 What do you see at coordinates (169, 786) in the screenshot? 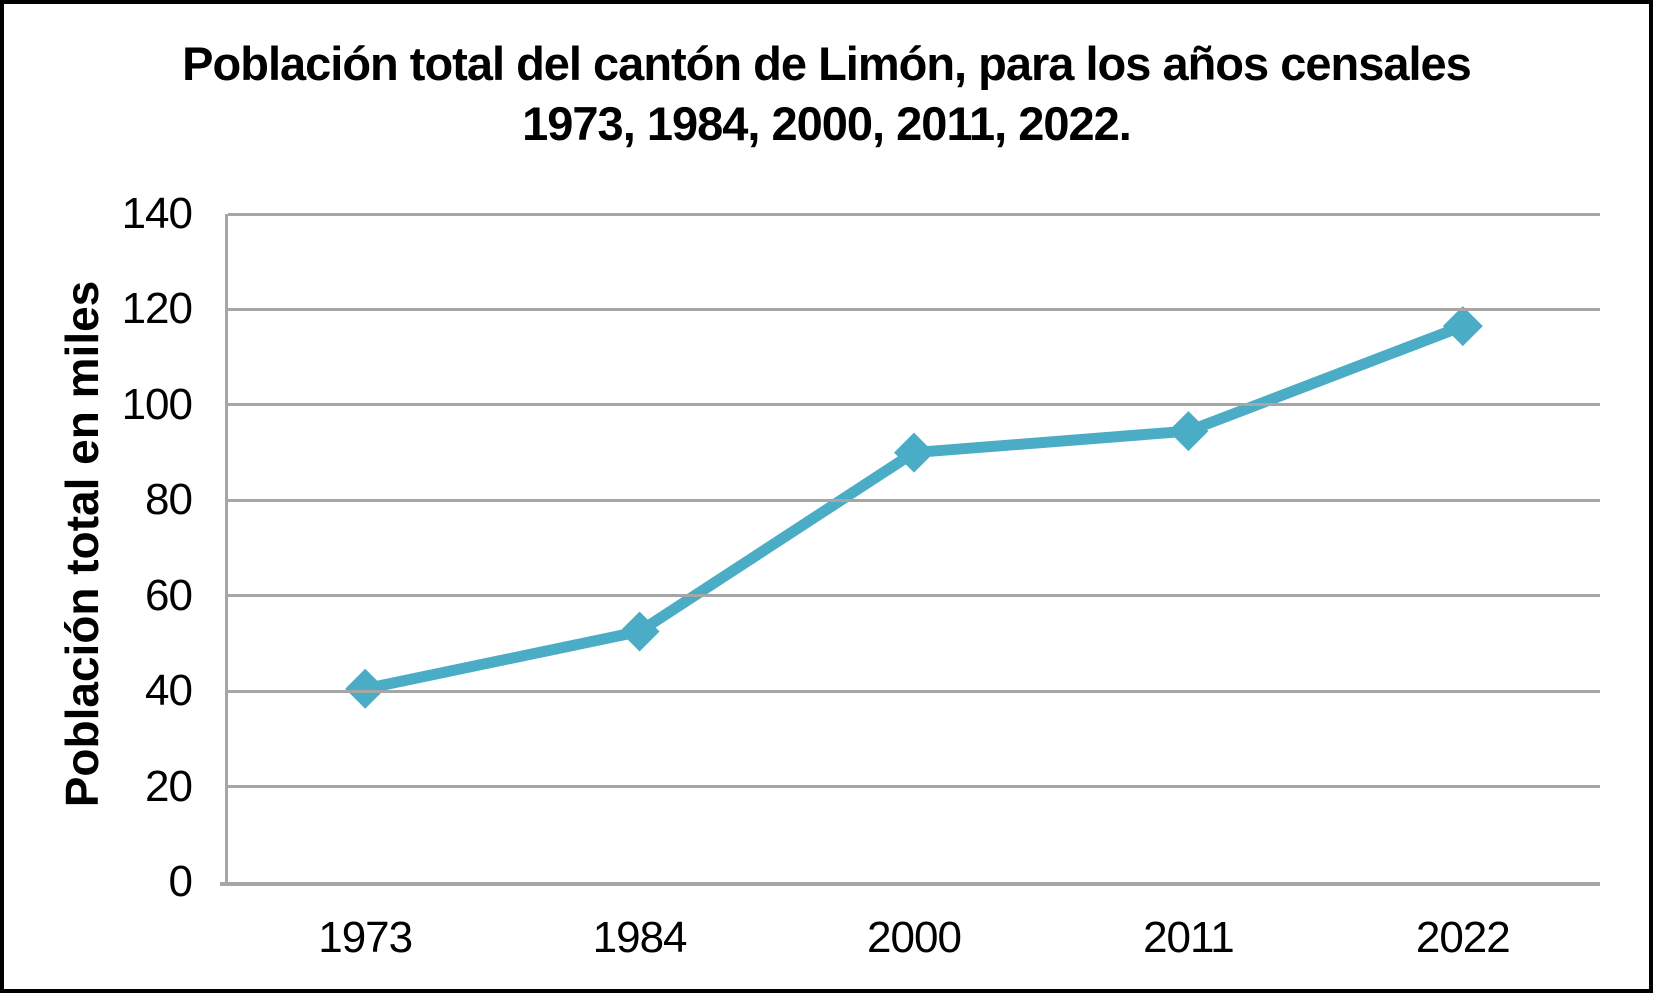
I see `y-tick-label: 20` at bounding box center [169, 786].